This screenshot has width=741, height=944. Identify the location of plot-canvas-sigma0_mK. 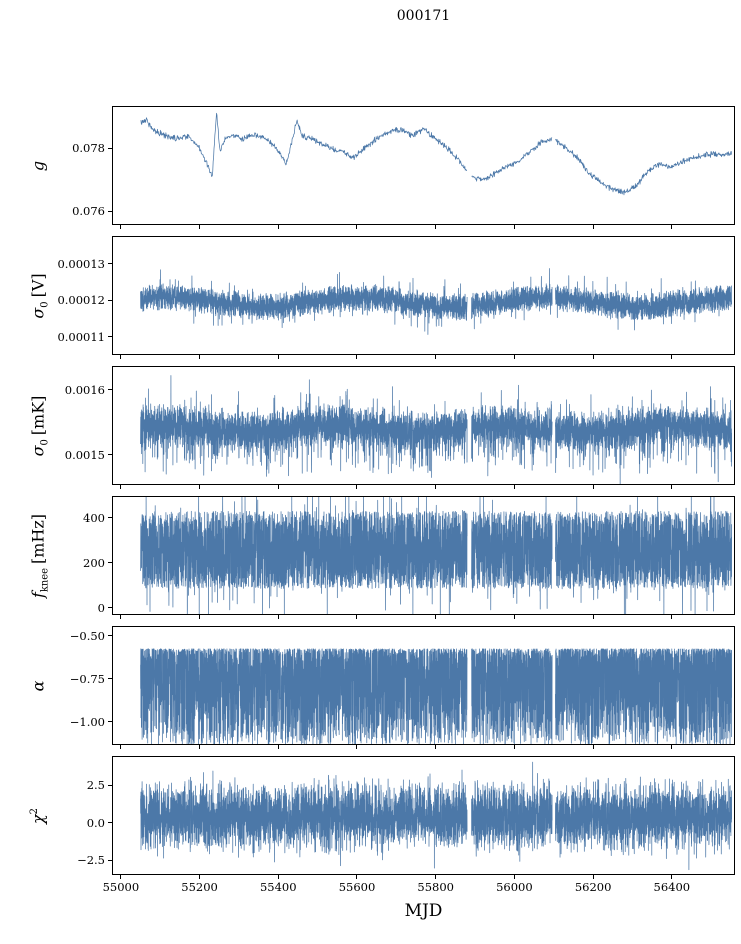
(423, 425).